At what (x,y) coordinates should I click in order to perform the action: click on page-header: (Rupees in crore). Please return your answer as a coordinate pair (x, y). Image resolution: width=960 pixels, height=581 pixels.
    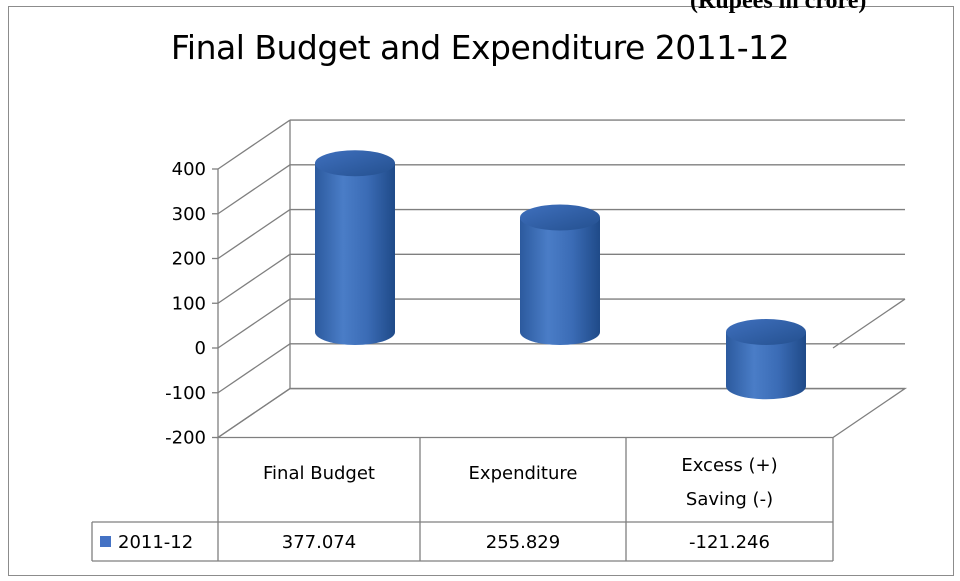
    Looking at the image, I should click on (778, 7).